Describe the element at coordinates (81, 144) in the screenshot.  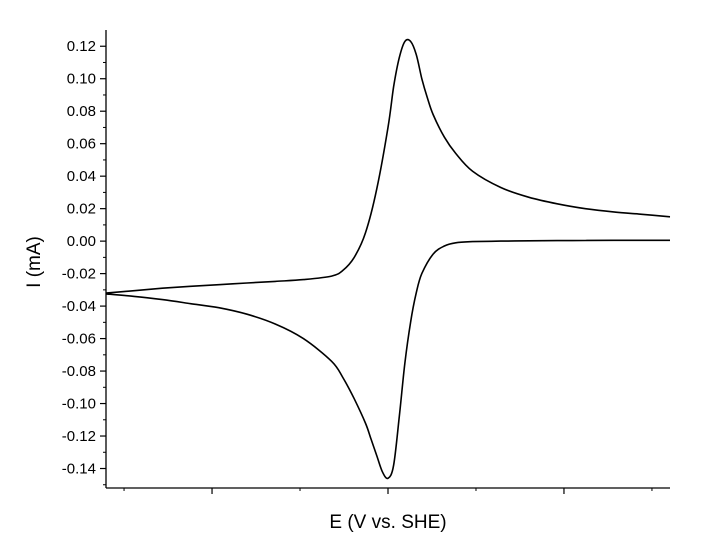
I see `y-tick-label: 0.06` at that location.